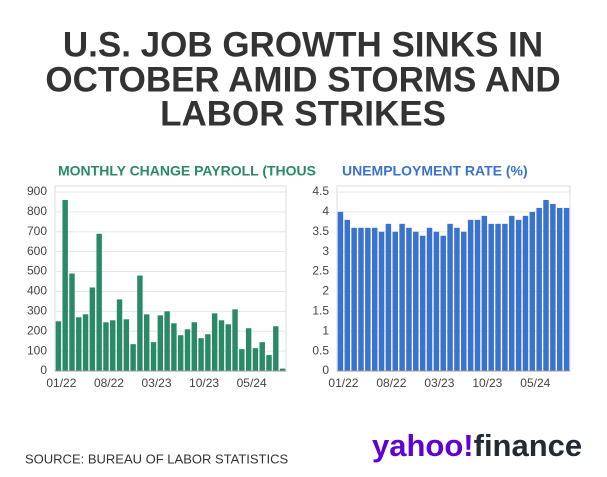 The height and width of the screenshot is (477, 607). Describe the element at coordinates (325, 330) in the screenshot. I see `y-tick-label: 1` at that location.